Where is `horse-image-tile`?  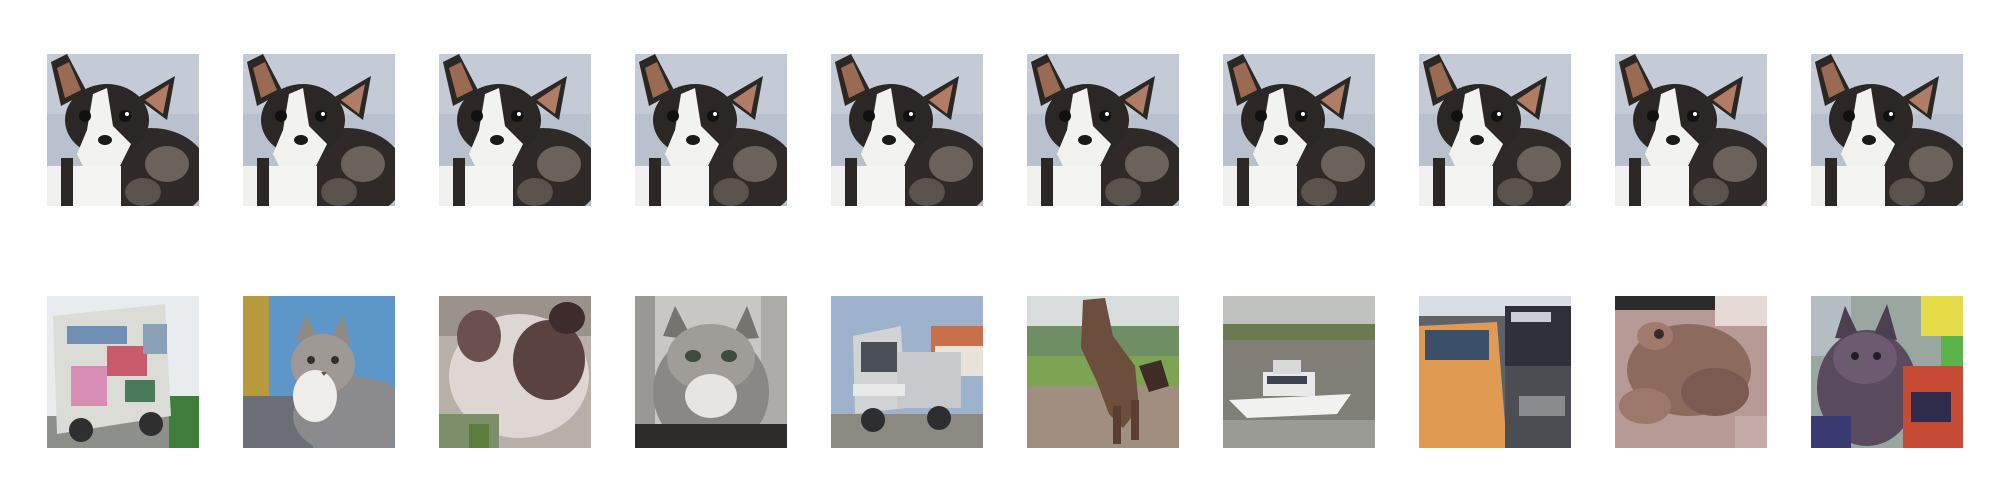
horse-image-tile is located at coordinates (1103, 372).